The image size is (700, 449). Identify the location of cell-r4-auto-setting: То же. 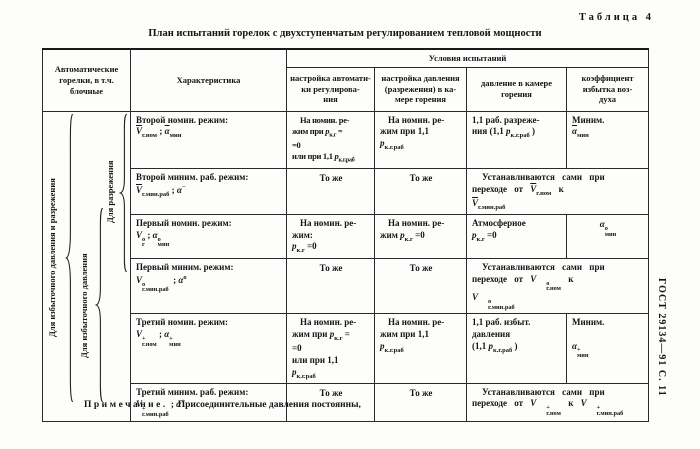
(330, 286).